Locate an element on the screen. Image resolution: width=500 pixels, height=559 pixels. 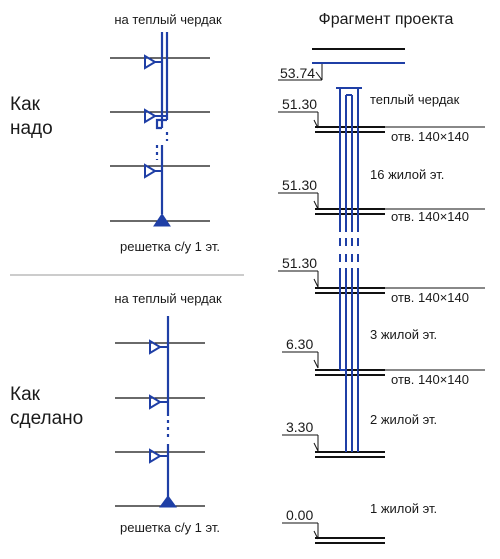
actual-riser-scheme is located at coordinates (160, 412).